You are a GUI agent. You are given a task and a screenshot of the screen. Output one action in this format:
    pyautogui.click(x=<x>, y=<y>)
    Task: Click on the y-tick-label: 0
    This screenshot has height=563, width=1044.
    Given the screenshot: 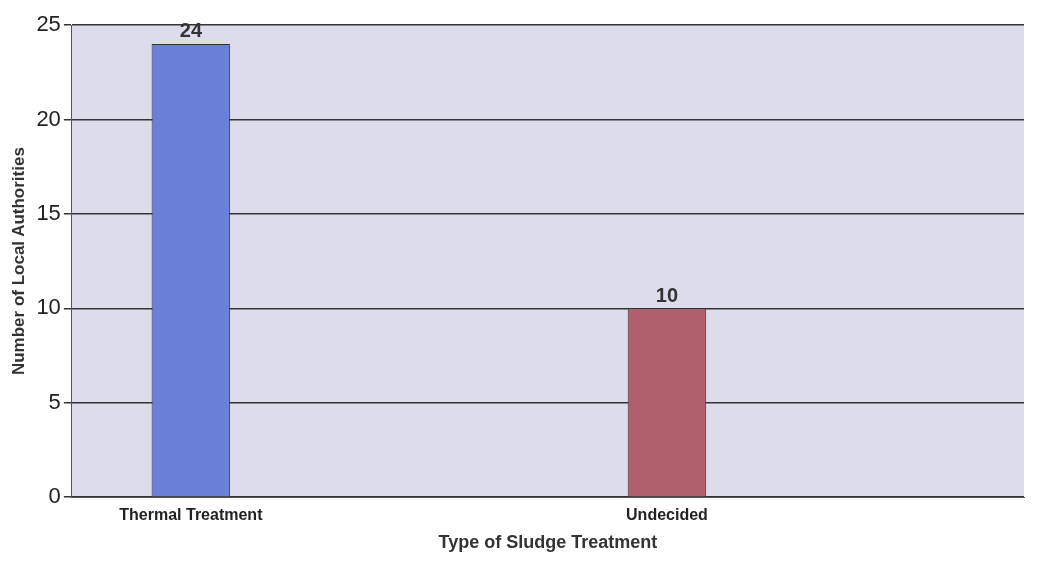 What is the action you would take?
    pyautogui.click(x=54, y=496)
    